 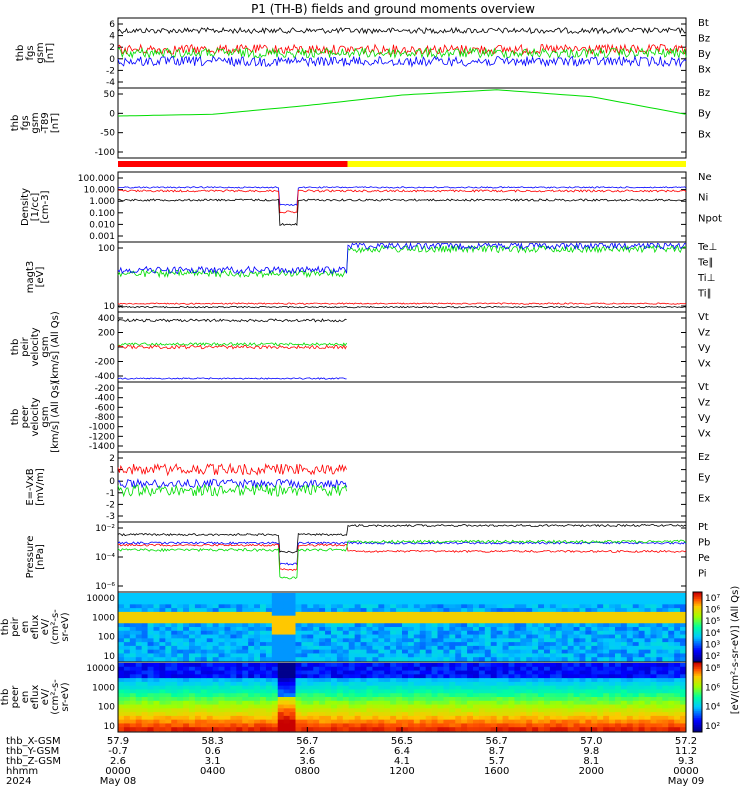 What do you see at coordinates (118, 751) in the screenshot?
I see `xaxis-y-value: -0.7` at bounding box center [118, 751].